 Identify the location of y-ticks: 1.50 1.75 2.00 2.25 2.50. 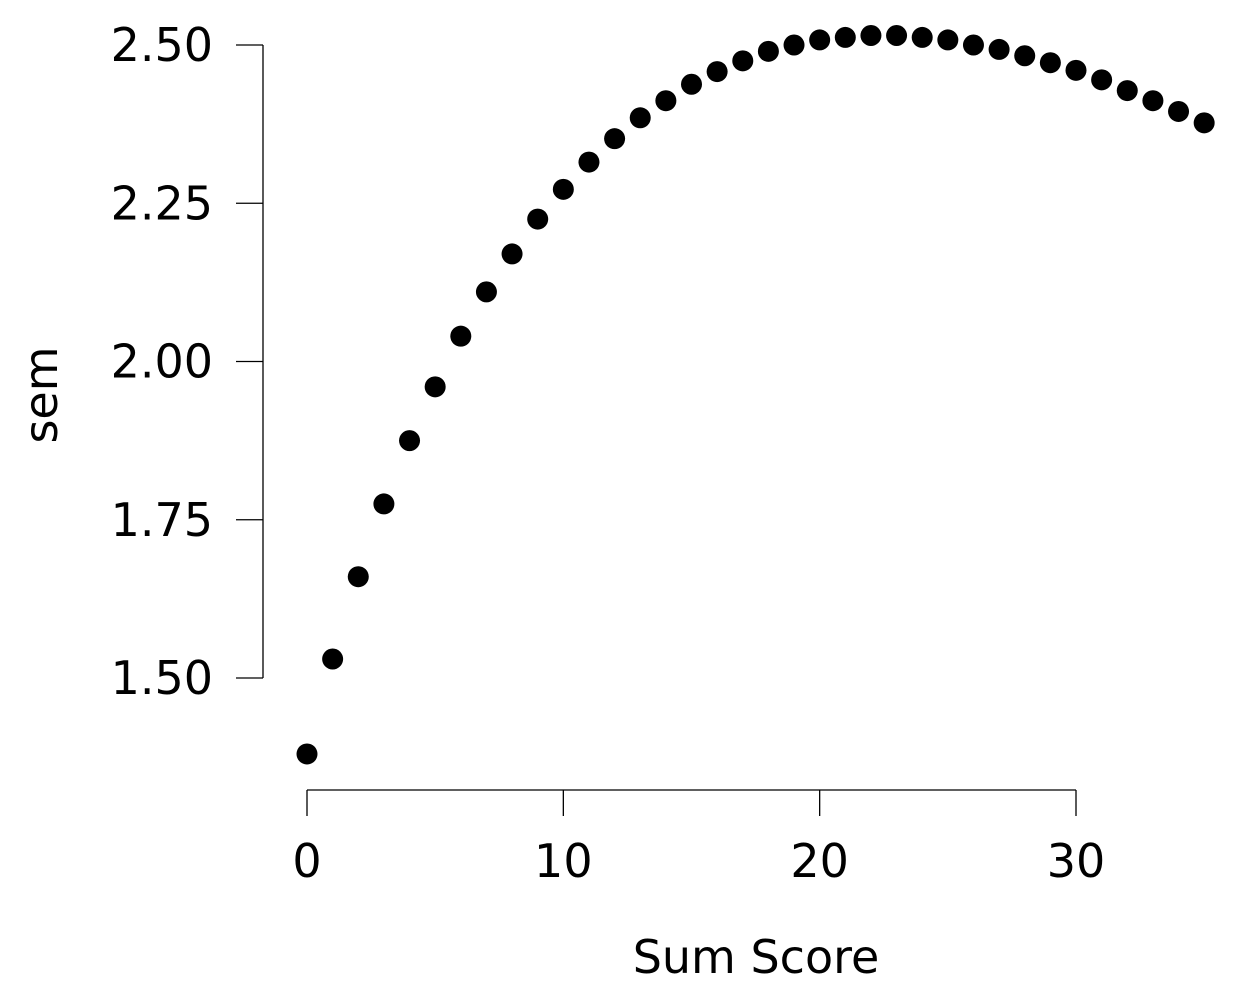
(187, 361).